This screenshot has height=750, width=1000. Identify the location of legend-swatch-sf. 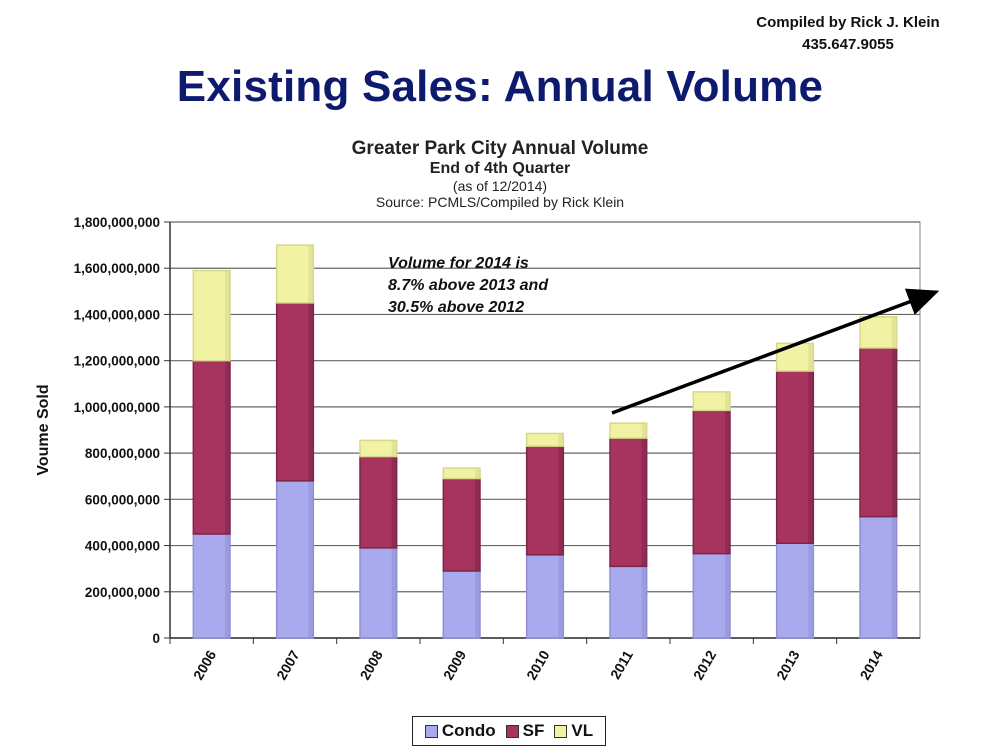
(512, 731).